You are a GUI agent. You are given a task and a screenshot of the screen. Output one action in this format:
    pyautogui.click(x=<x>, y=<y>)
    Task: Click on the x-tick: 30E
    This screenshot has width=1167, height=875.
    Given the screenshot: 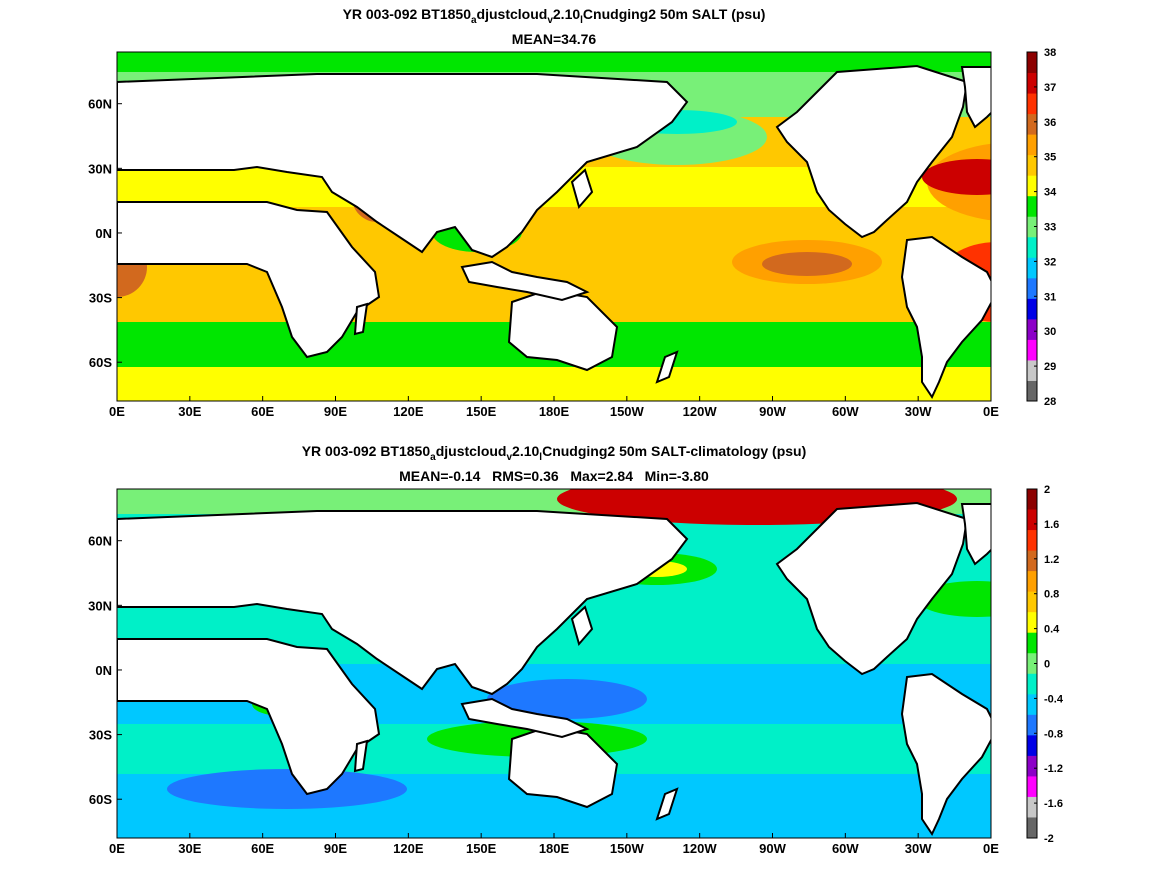 What is the action you would take?
    pyautogui.click(x=190, y=844)
    